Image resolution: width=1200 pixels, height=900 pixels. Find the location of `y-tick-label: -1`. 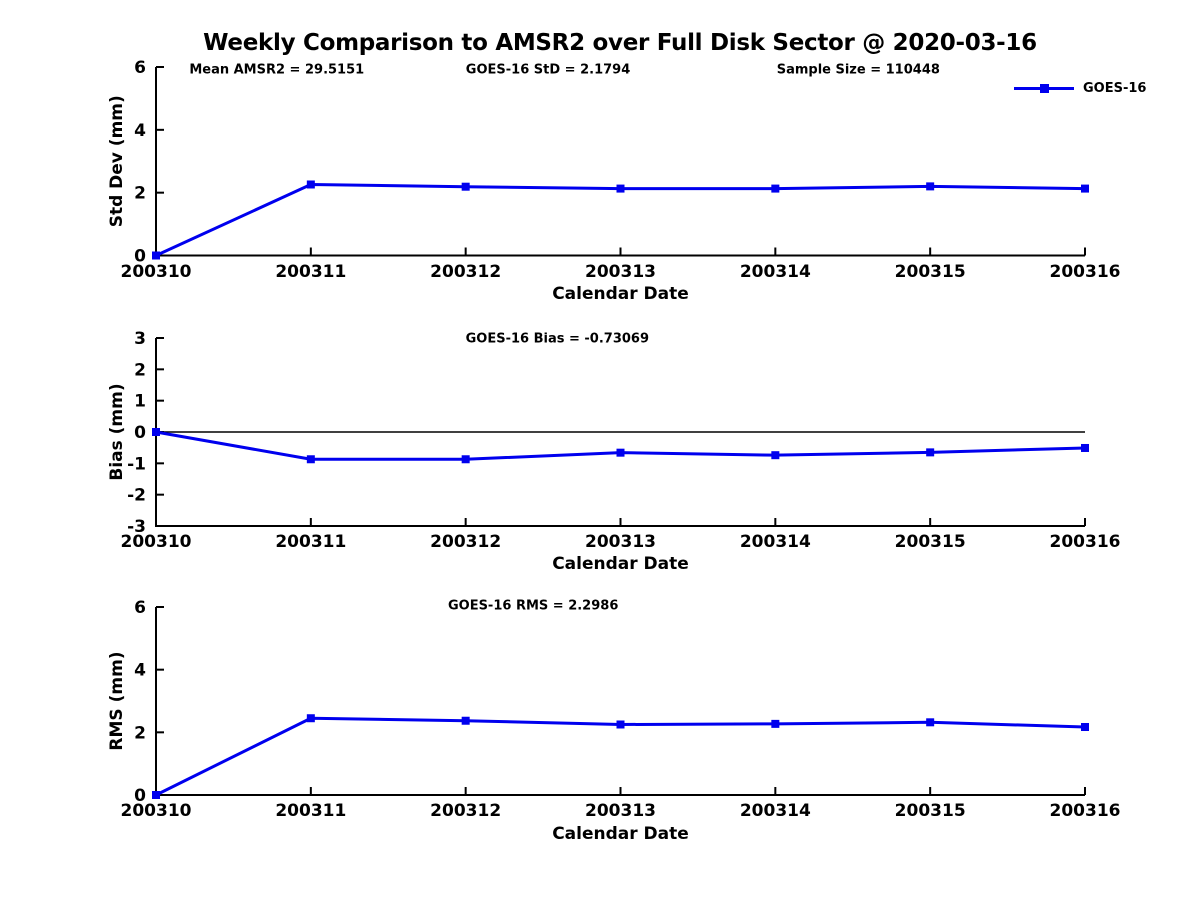

y-tick-label: -1 is located at coordinates (136, 464).